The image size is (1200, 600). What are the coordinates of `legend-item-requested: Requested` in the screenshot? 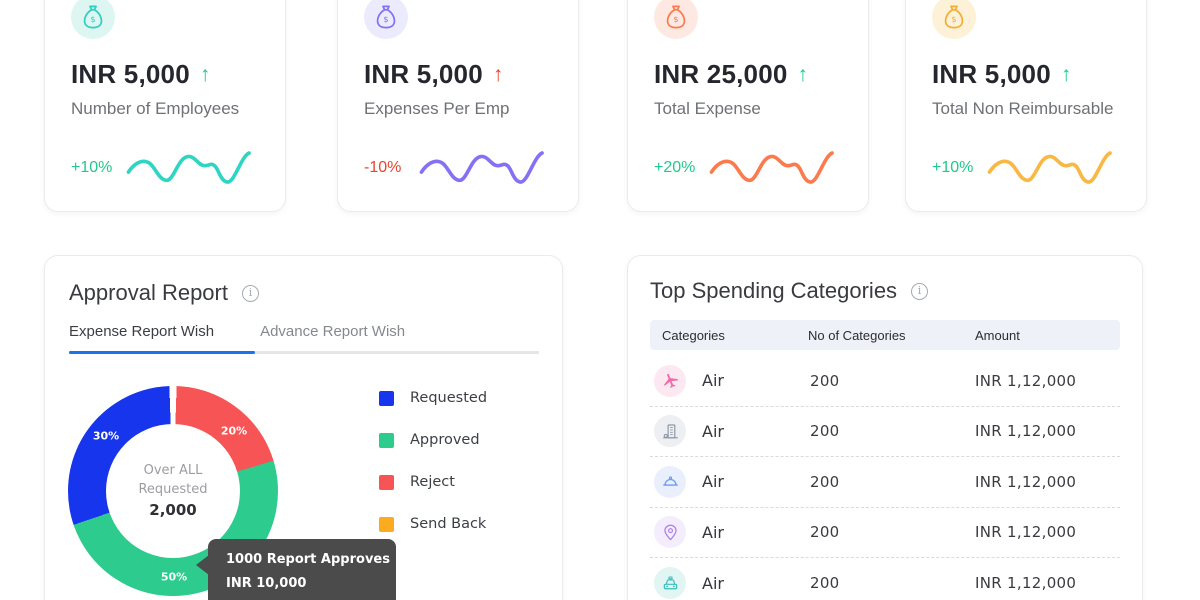 It's located at (433, 398).